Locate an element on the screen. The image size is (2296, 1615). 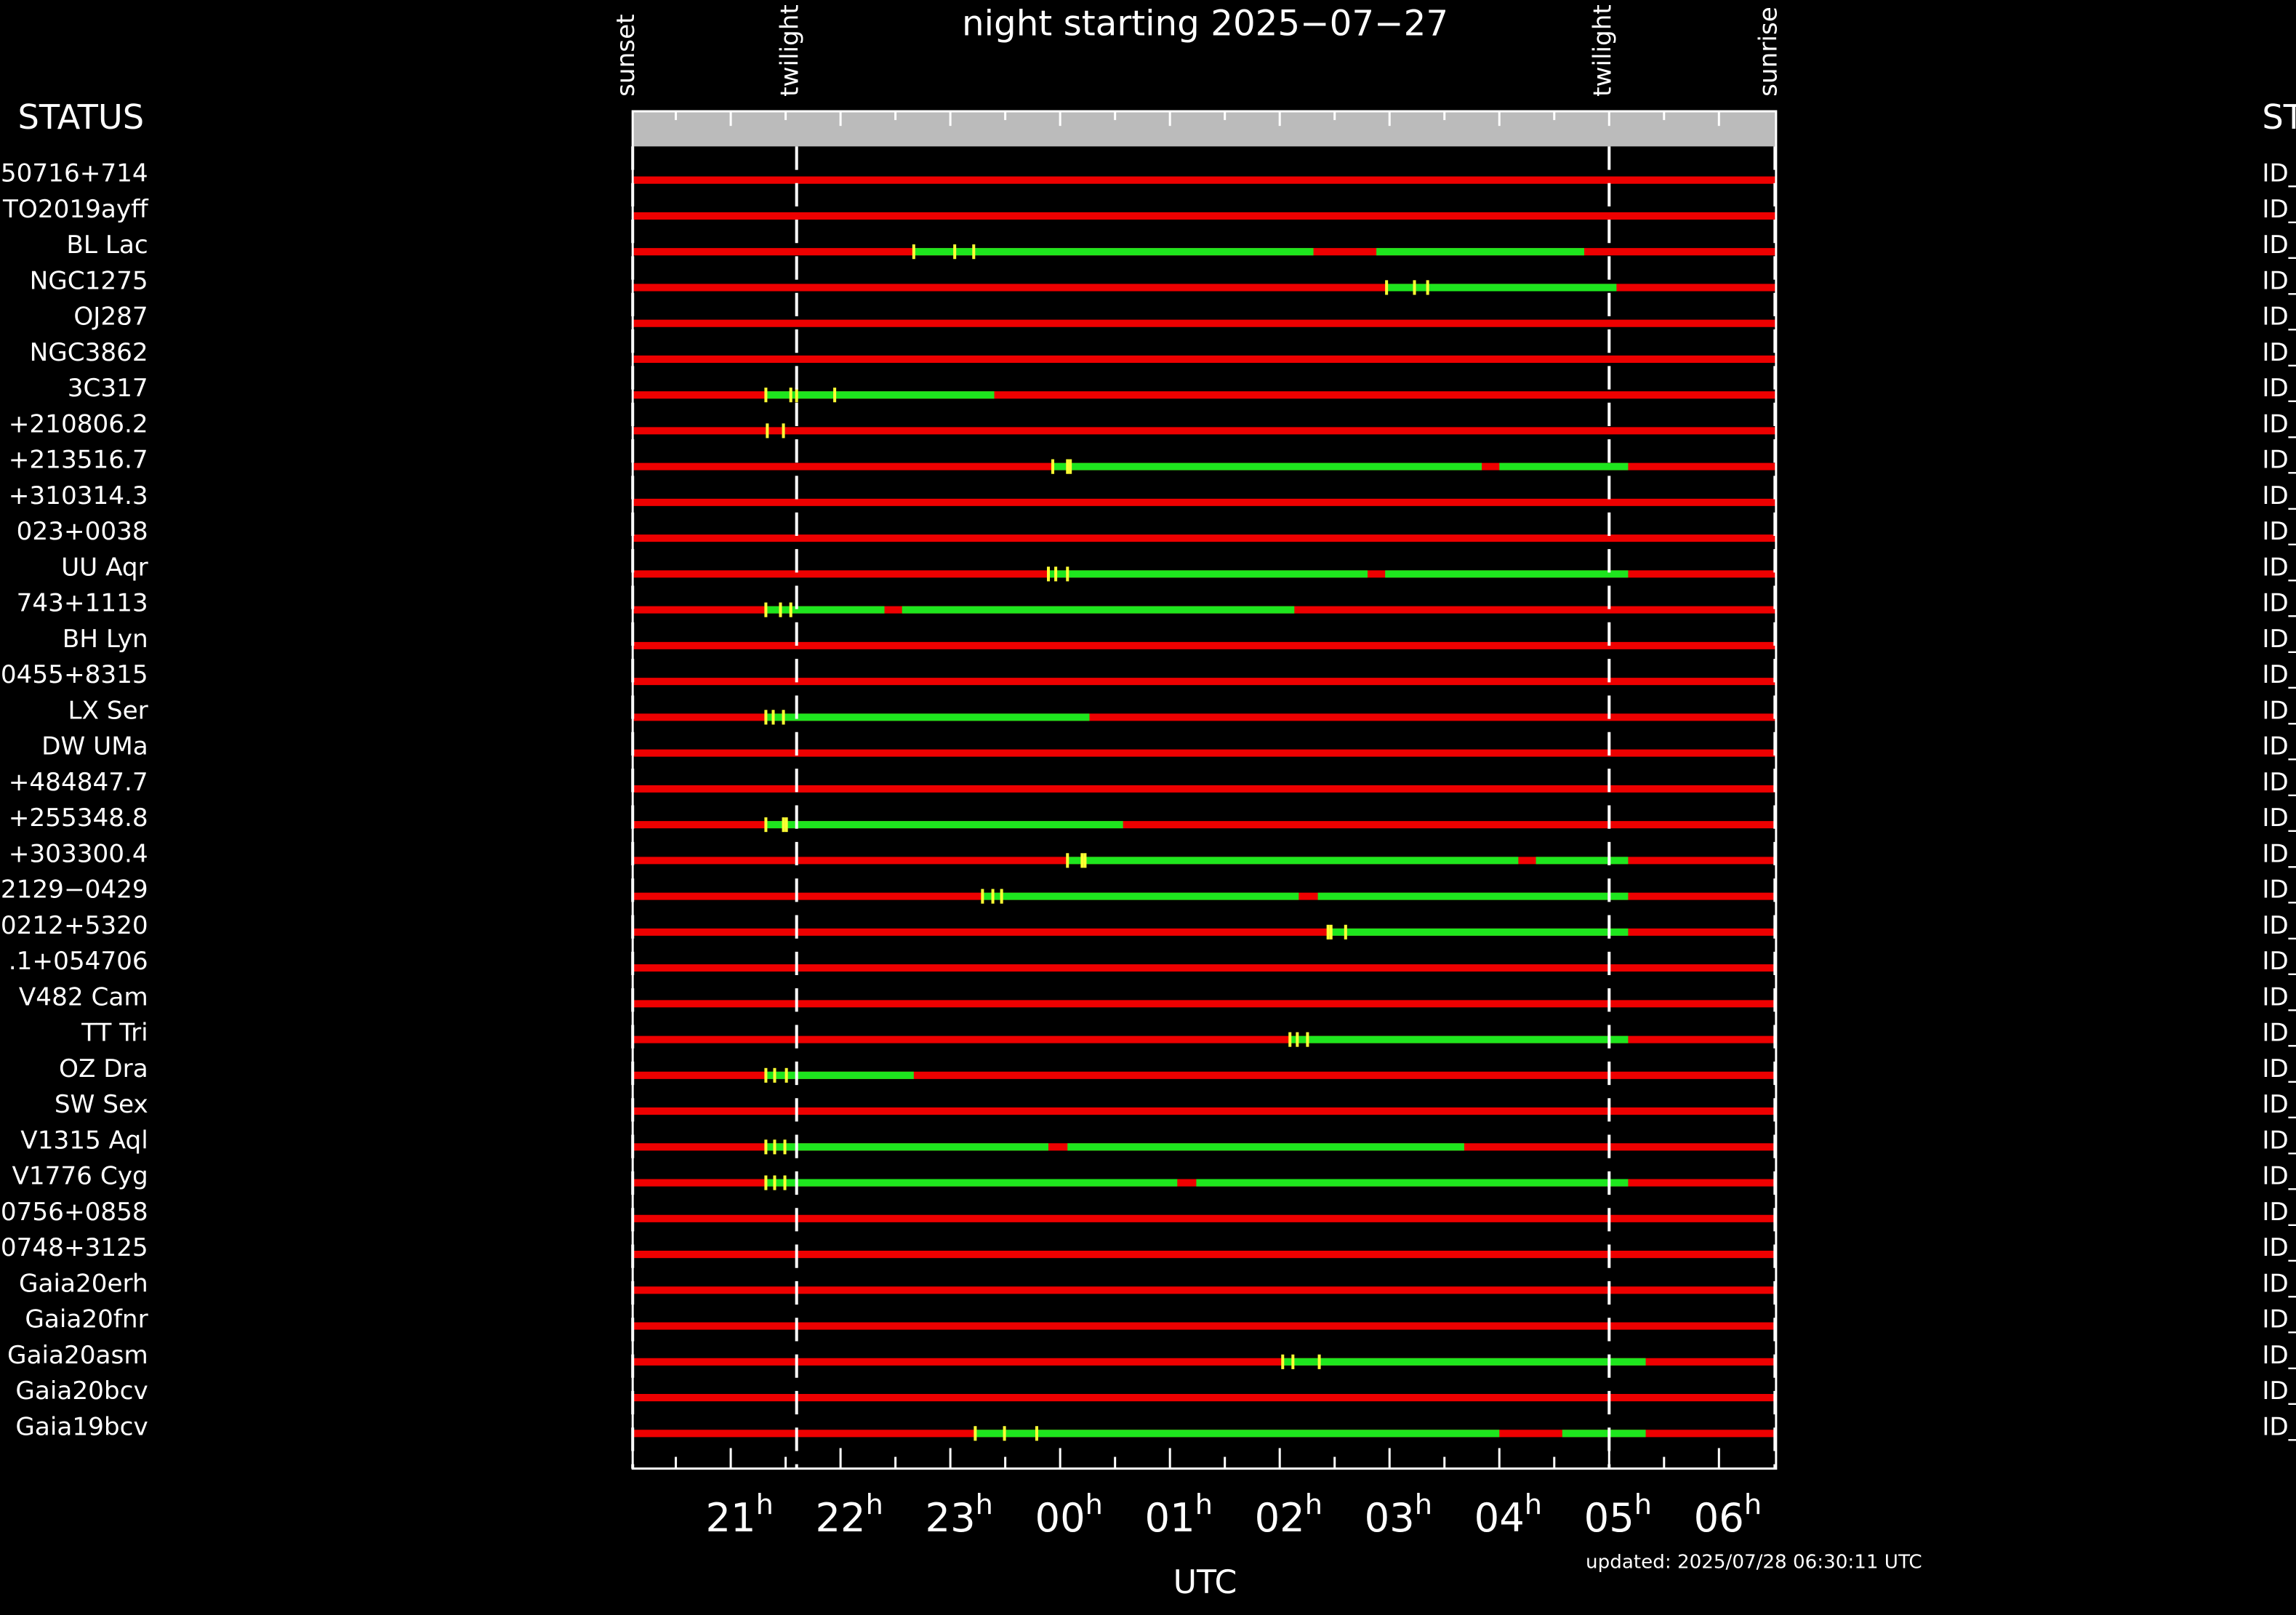
target-name: 0748+3125 is located at coordinates (74, 1247).